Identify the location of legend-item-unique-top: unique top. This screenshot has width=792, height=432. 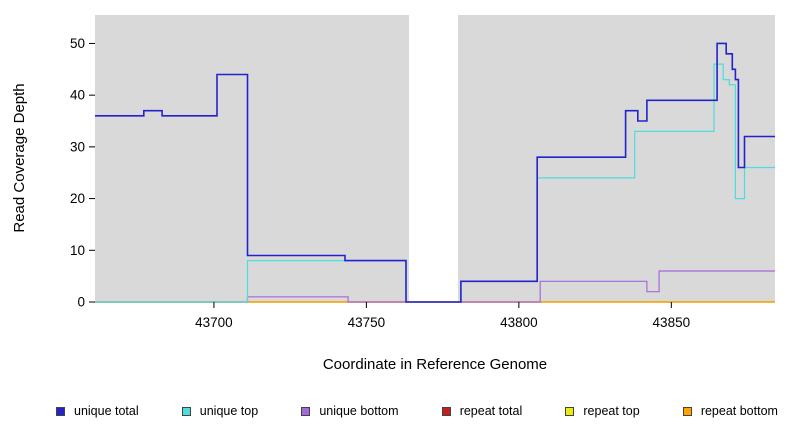
(220, 411).